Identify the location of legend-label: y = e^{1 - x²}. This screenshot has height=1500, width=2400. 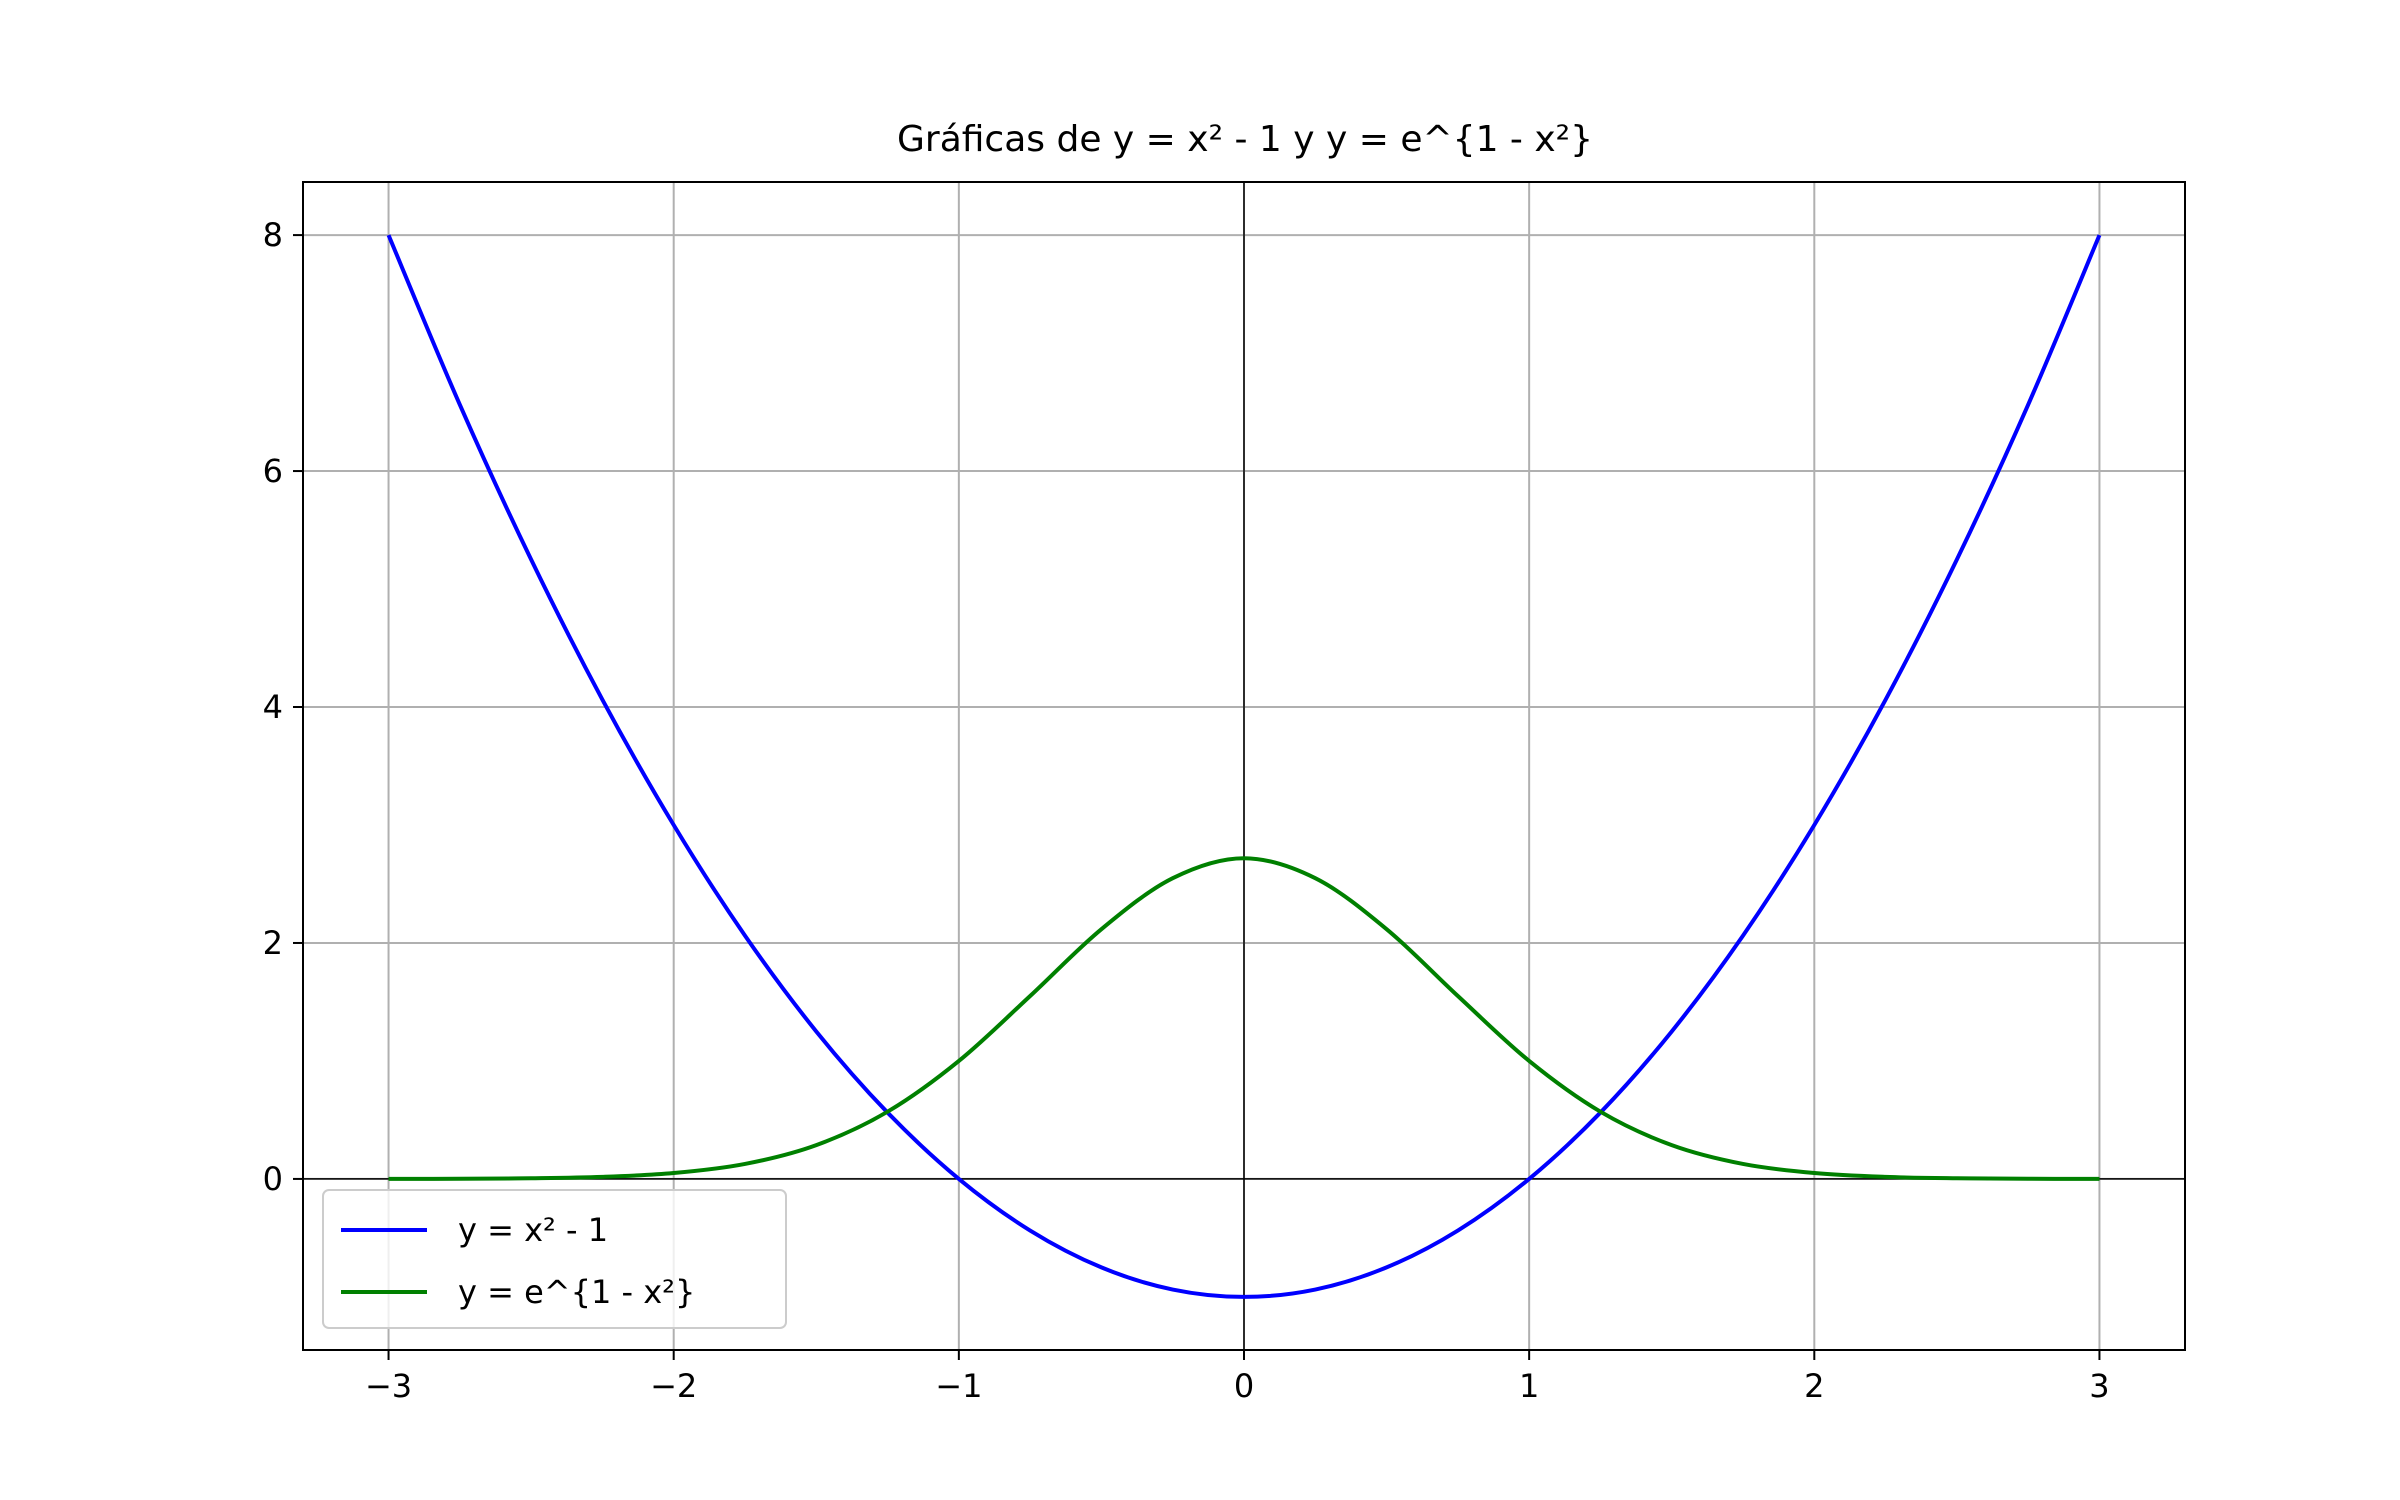
(576, 1292).